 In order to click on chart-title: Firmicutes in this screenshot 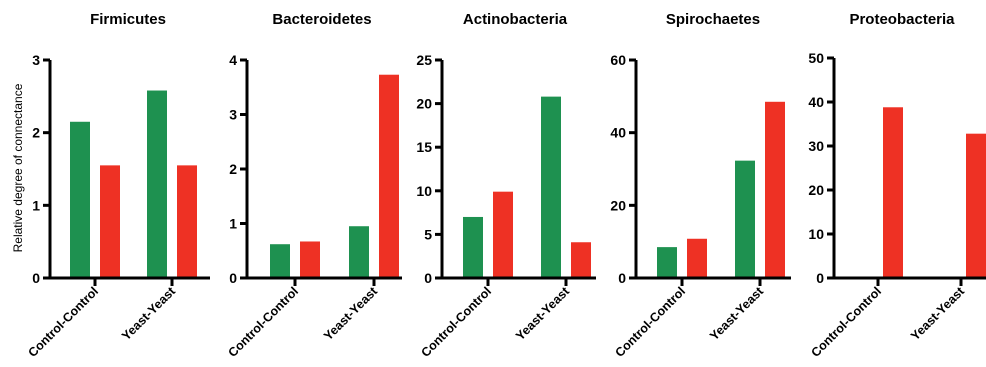, I will do `click(128, 19)`.